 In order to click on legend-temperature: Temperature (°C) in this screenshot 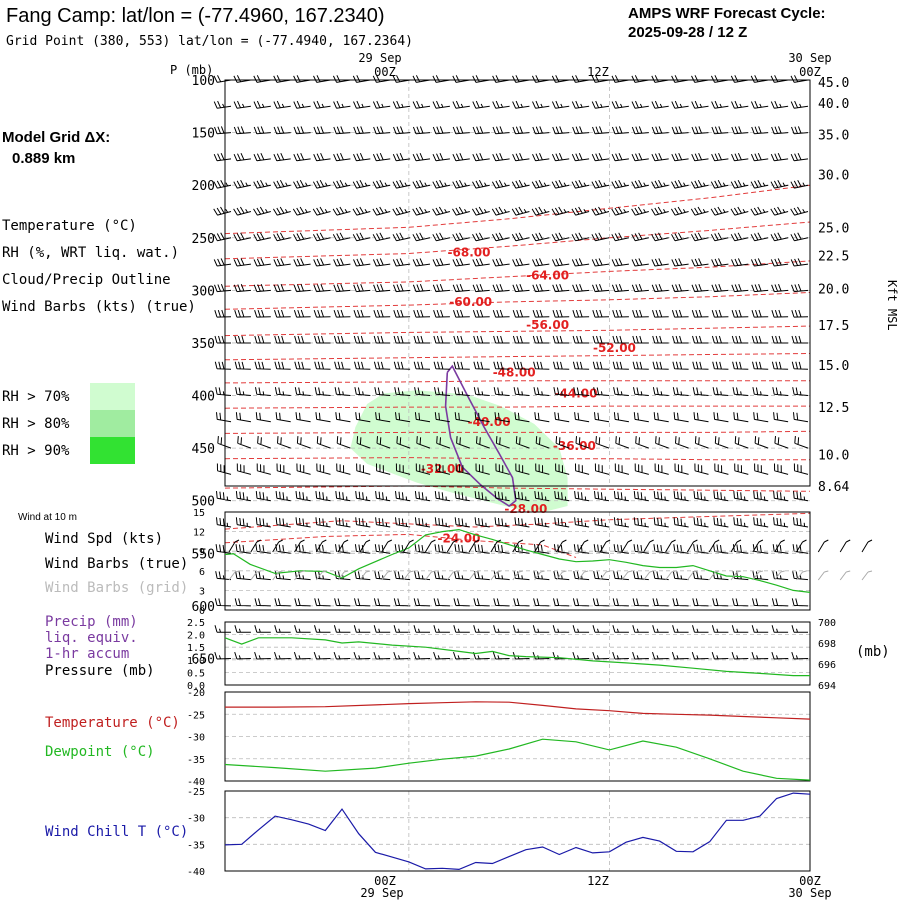, I will do `click(69, 226)`.